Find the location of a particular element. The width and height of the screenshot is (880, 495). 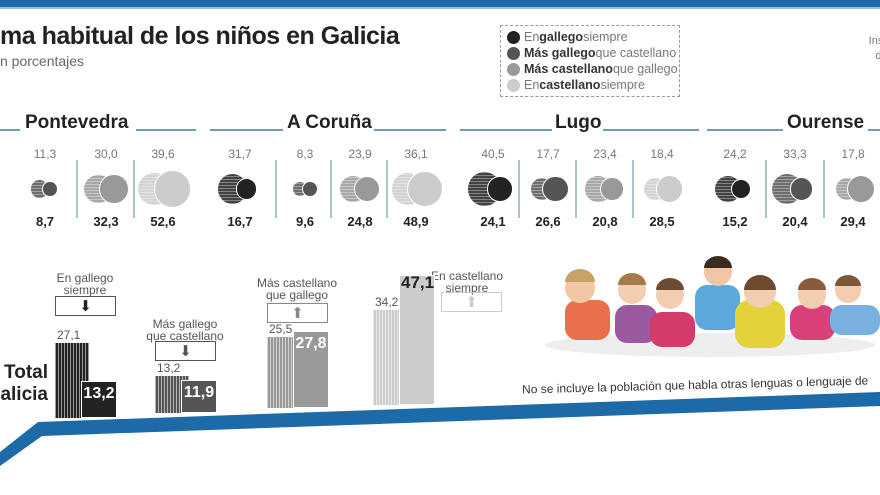

source: Institu de E is located at coordinates (859, 49).